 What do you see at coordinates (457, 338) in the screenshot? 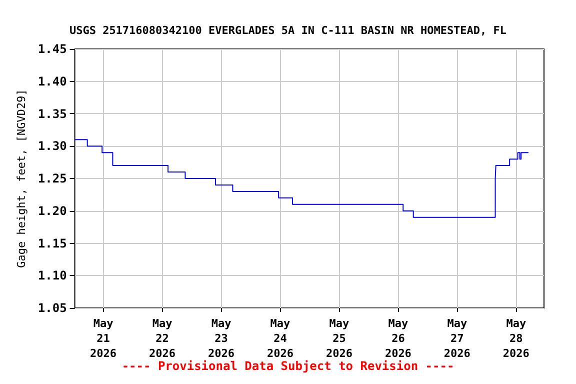
I see `x-tick-label: May 27 2026` at bounding box center [457, 338].